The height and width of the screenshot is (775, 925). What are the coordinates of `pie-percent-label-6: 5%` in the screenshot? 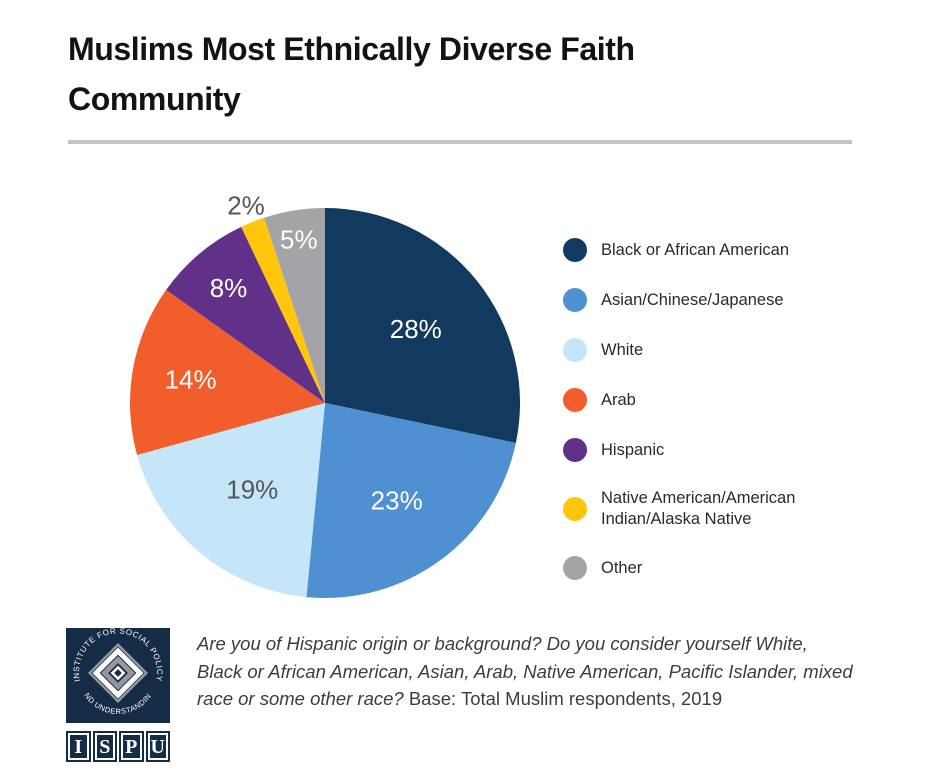 It's located at (299, 239).